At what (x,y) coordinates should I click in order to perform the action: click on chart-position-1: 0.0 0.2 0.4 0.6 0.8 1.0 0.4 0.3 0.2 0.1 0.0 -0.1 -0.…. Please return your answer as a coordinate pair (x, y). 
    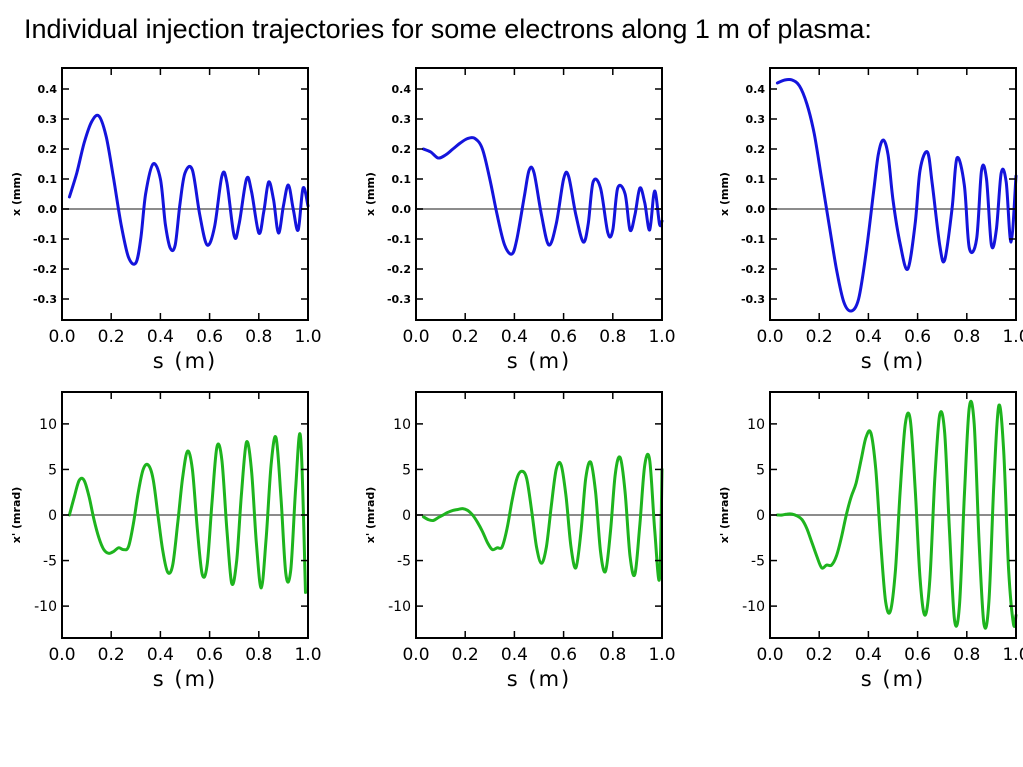
    Looking at the image, I should click on (166, 220).